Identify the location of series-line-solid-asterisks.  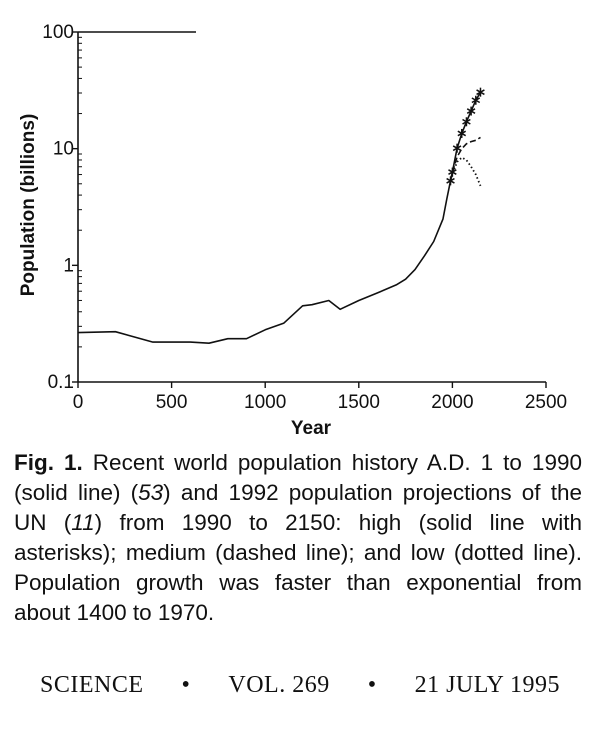
(465, 136).